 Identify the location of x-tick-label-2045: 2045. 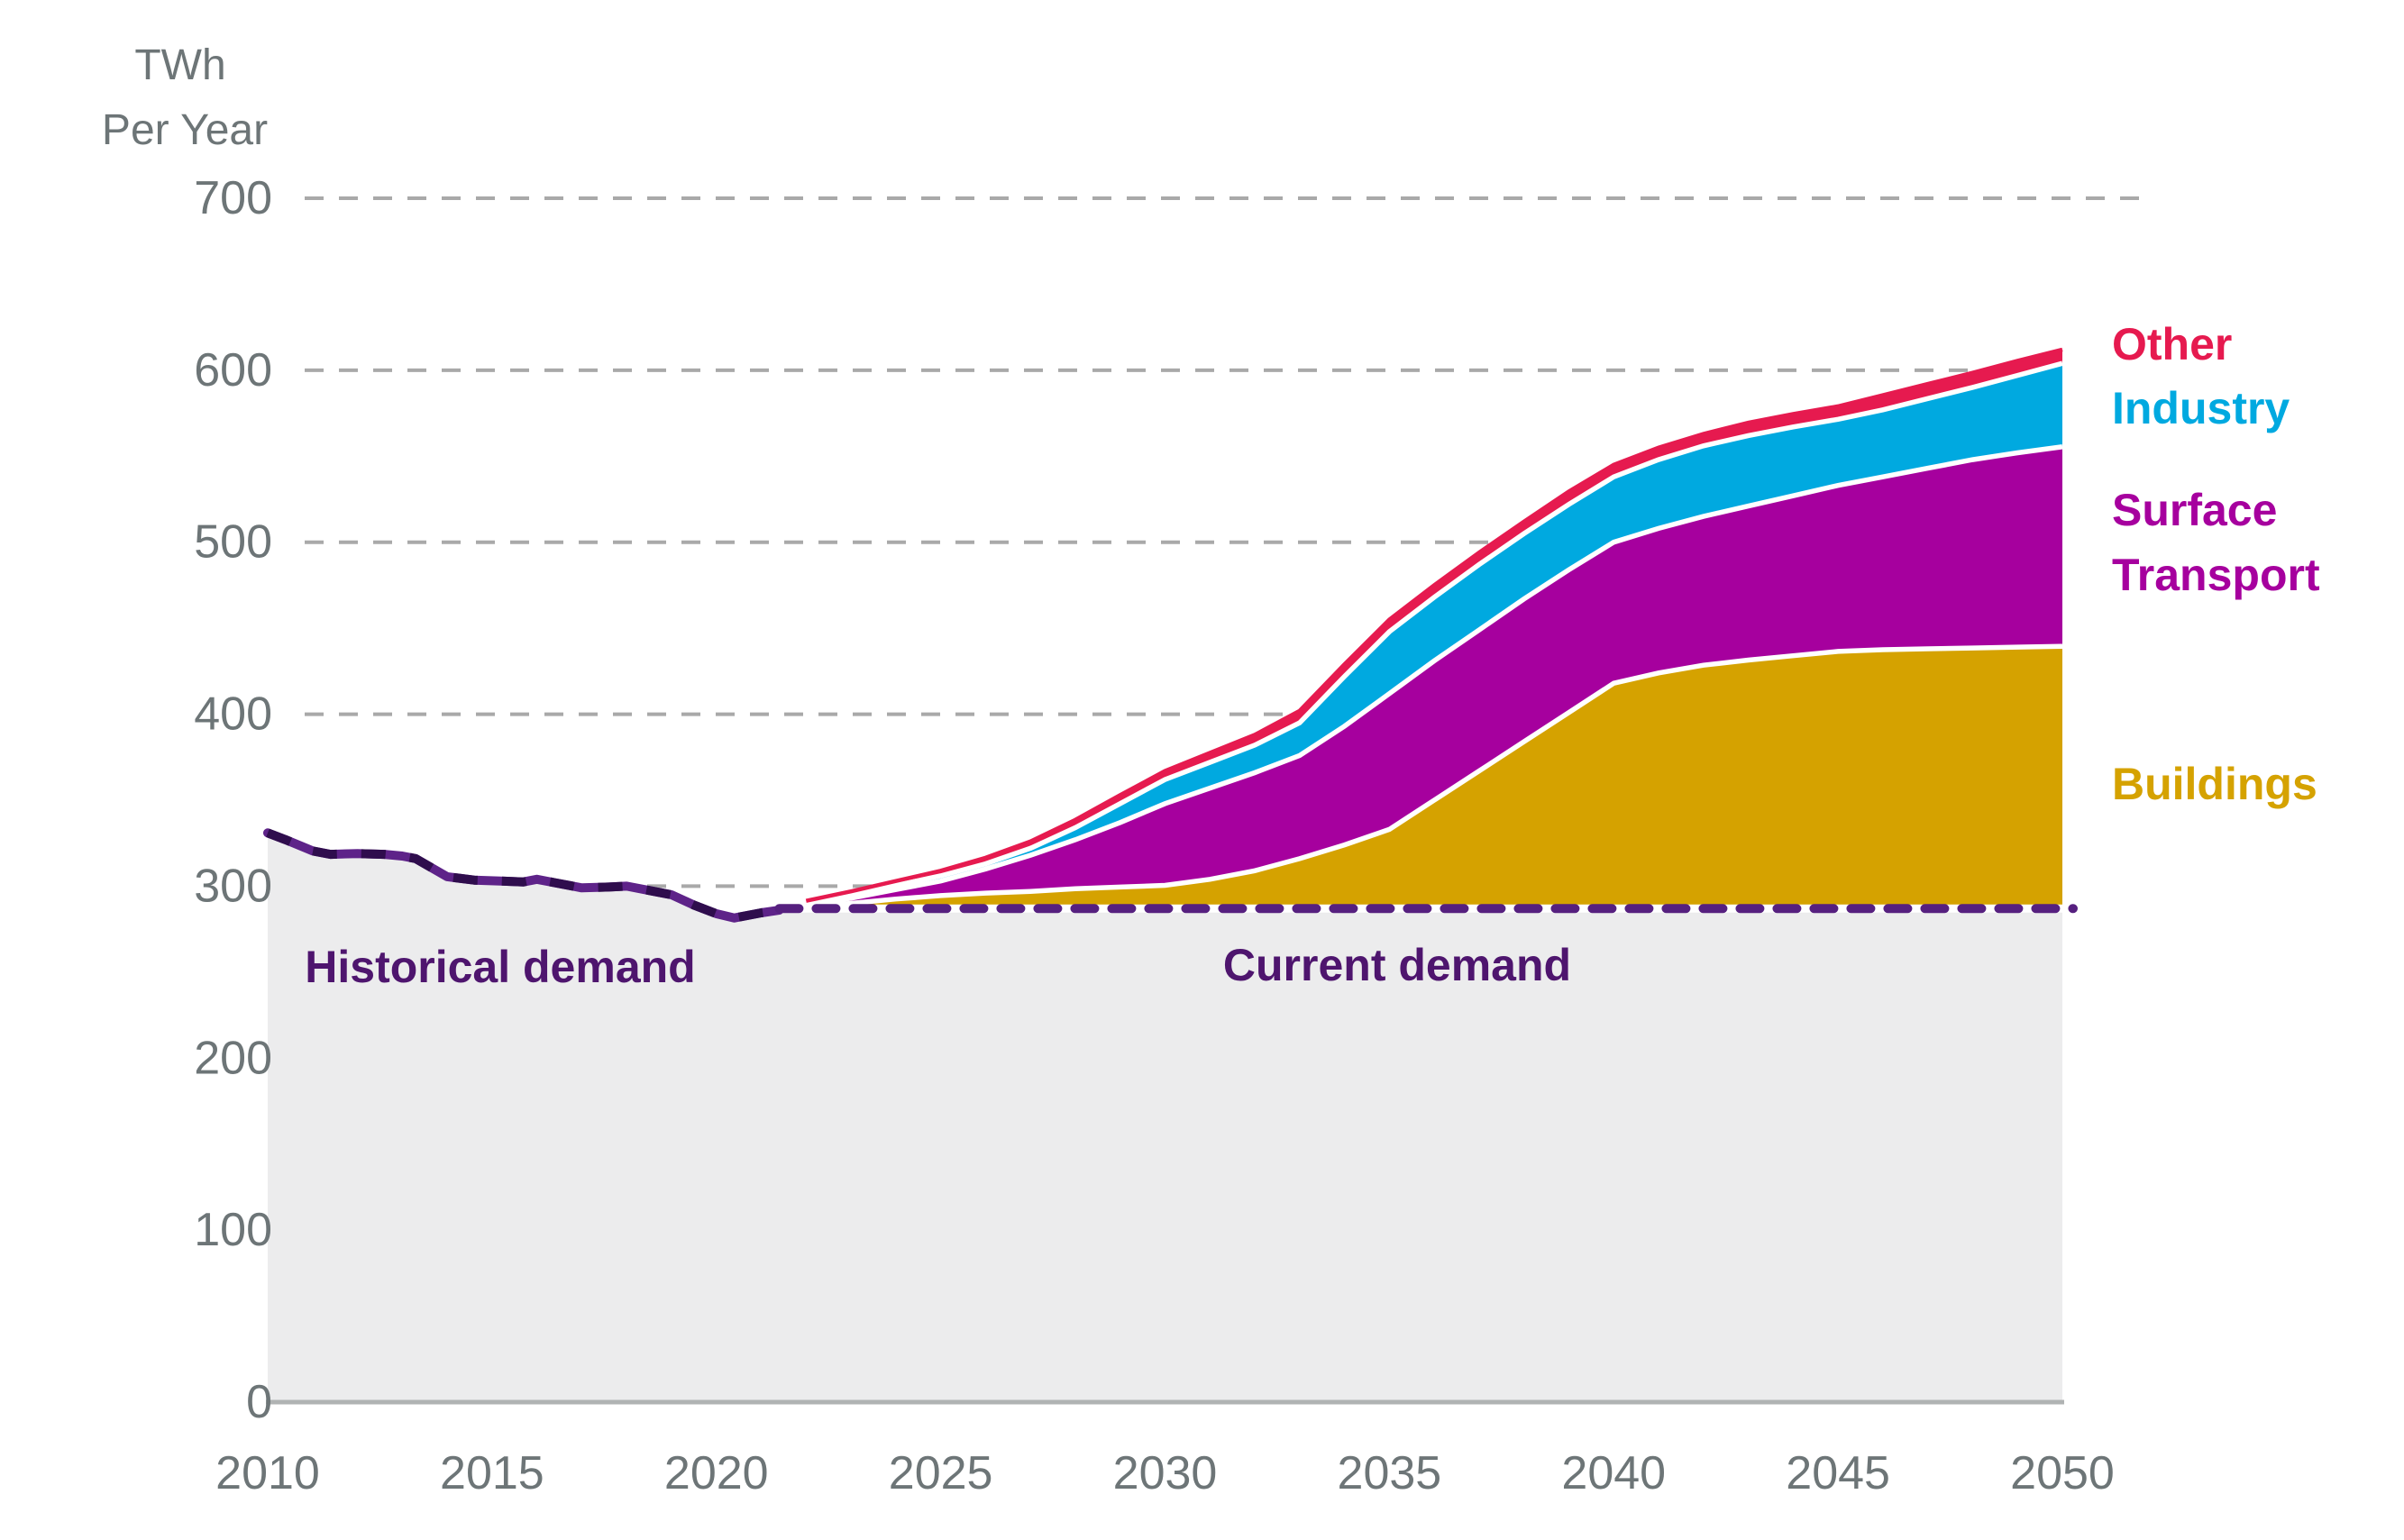
(1838, 1473).